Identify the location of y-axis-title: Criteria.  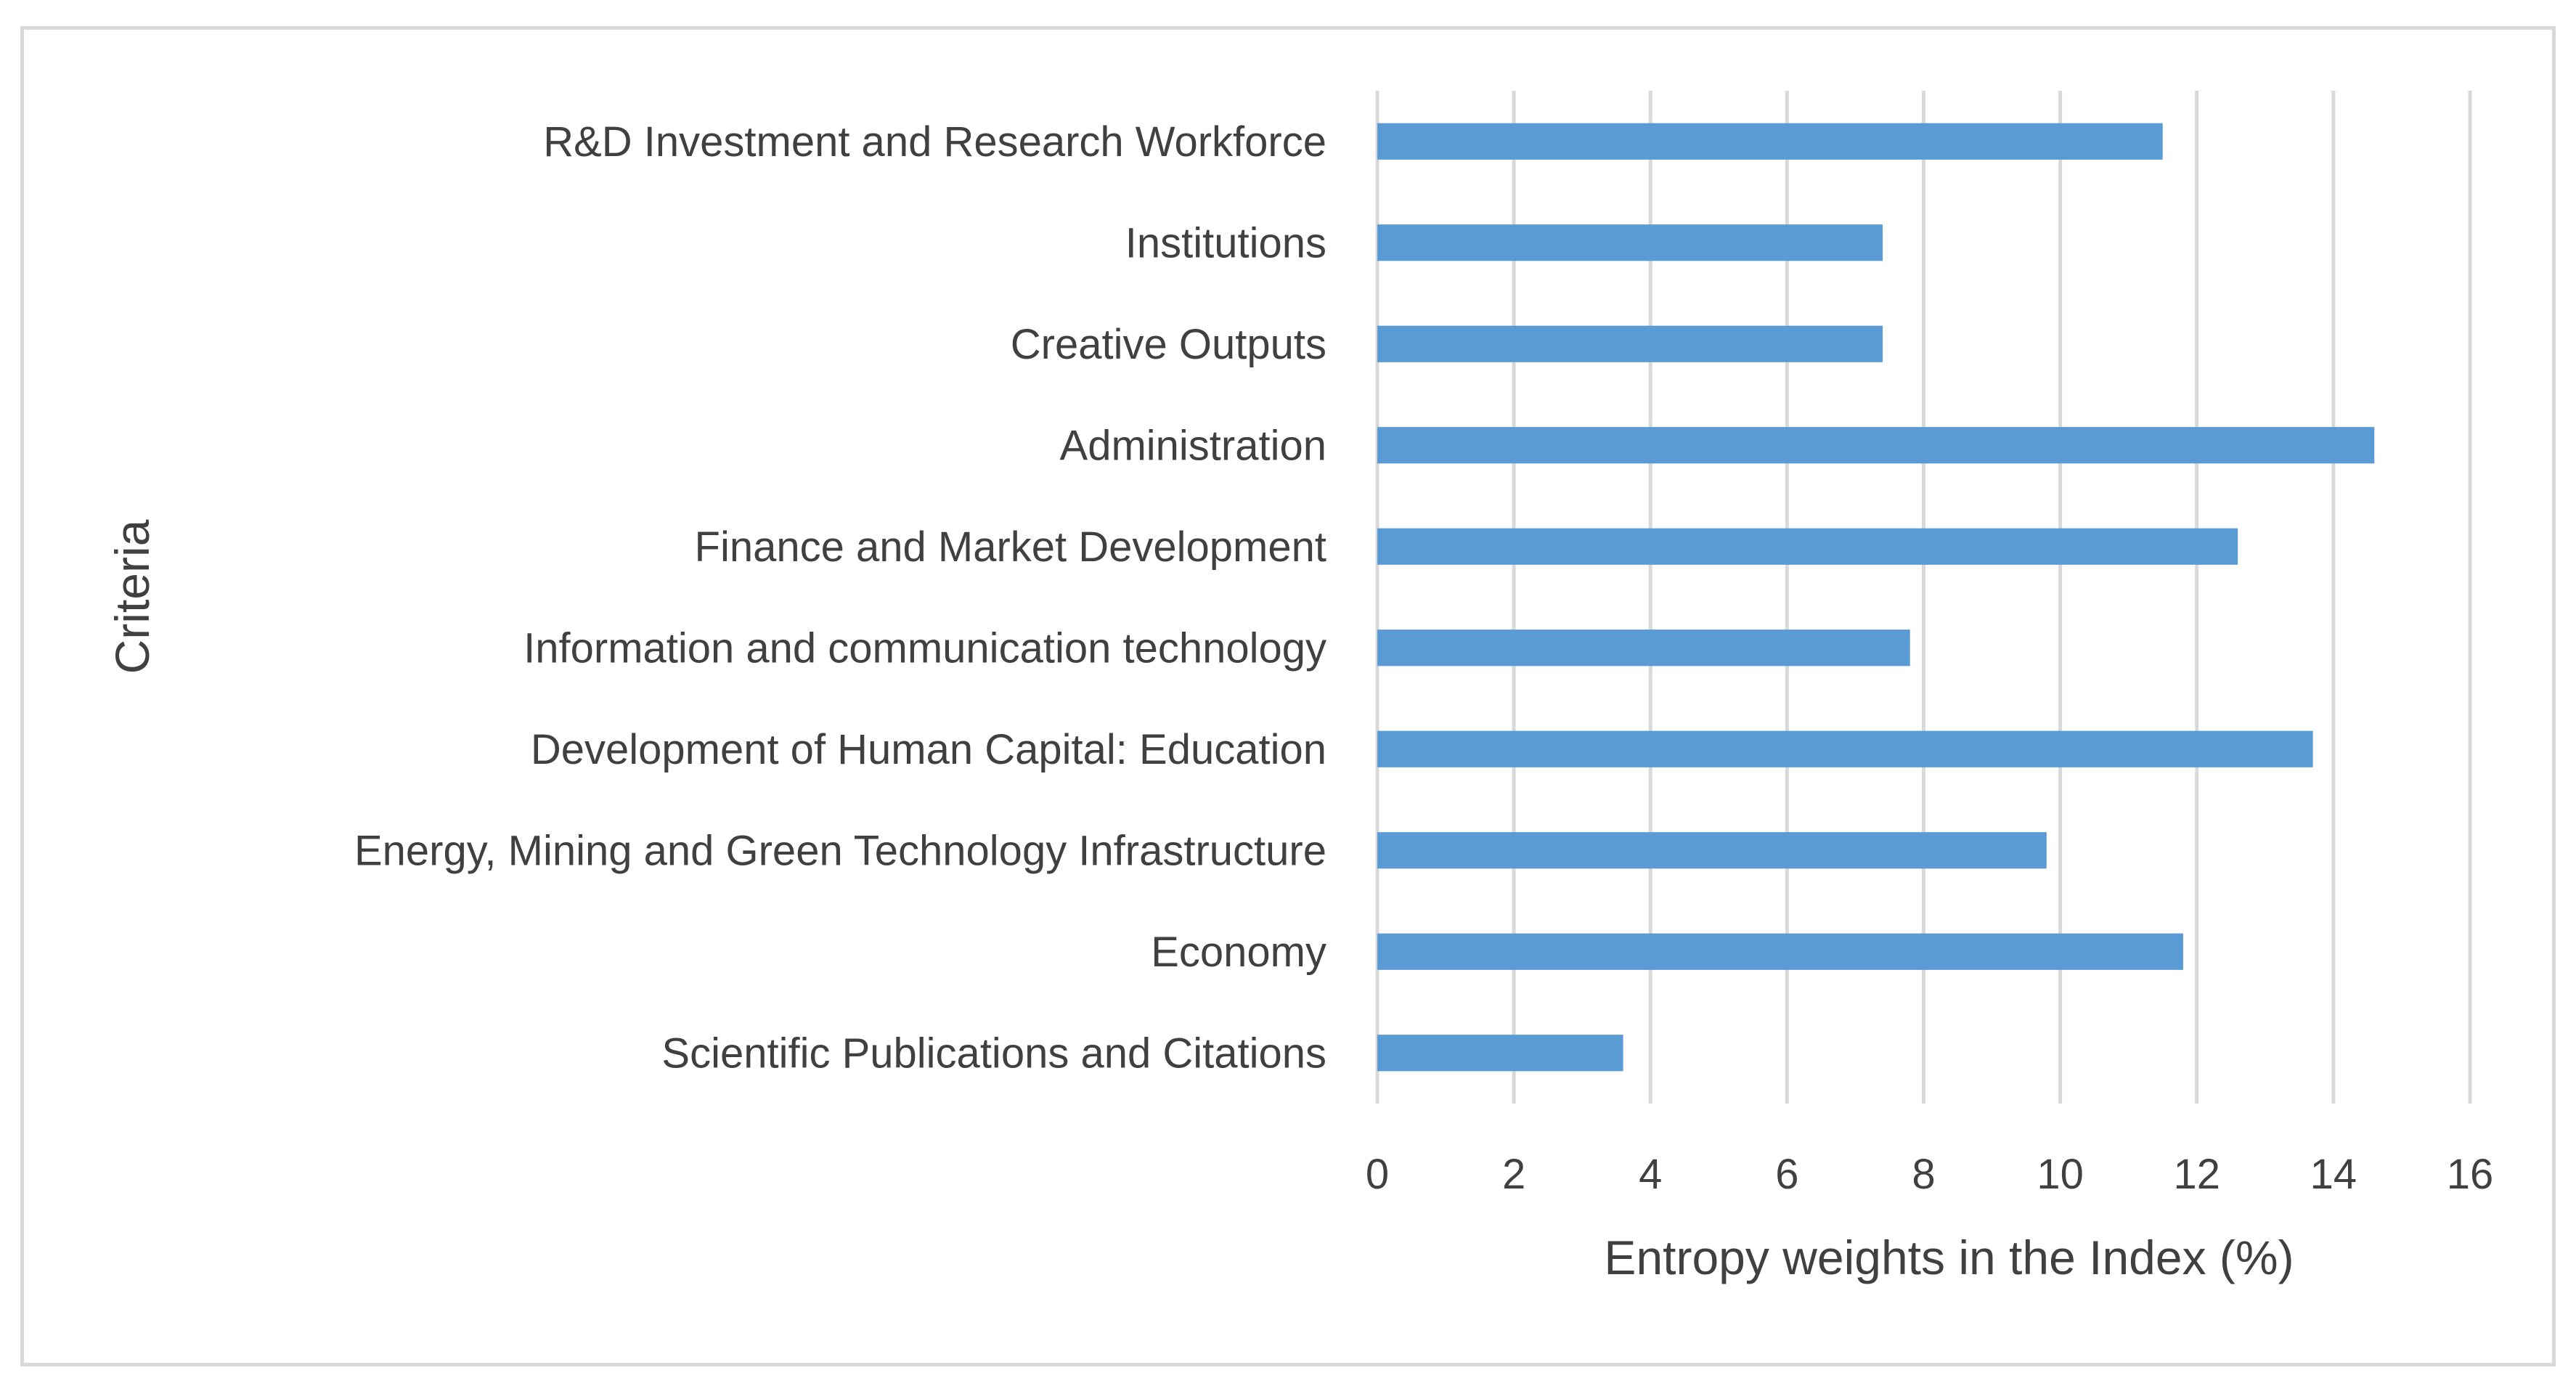
(132, 596).